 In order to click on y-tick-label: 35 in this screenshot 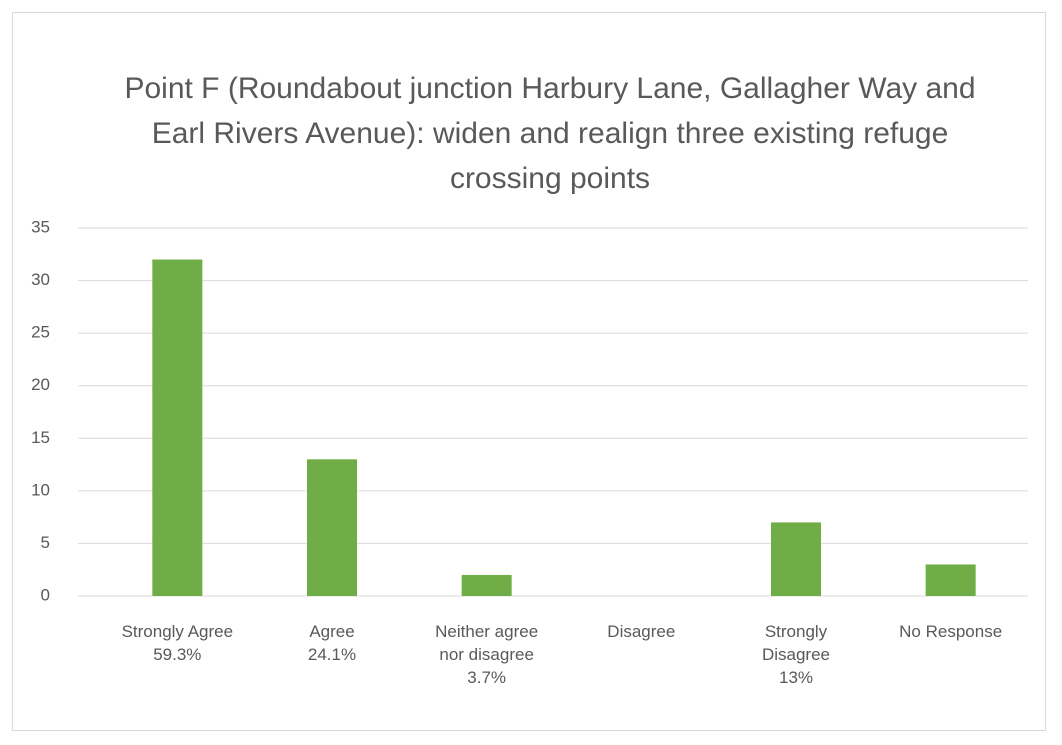, I will do `click(40, 226)`.